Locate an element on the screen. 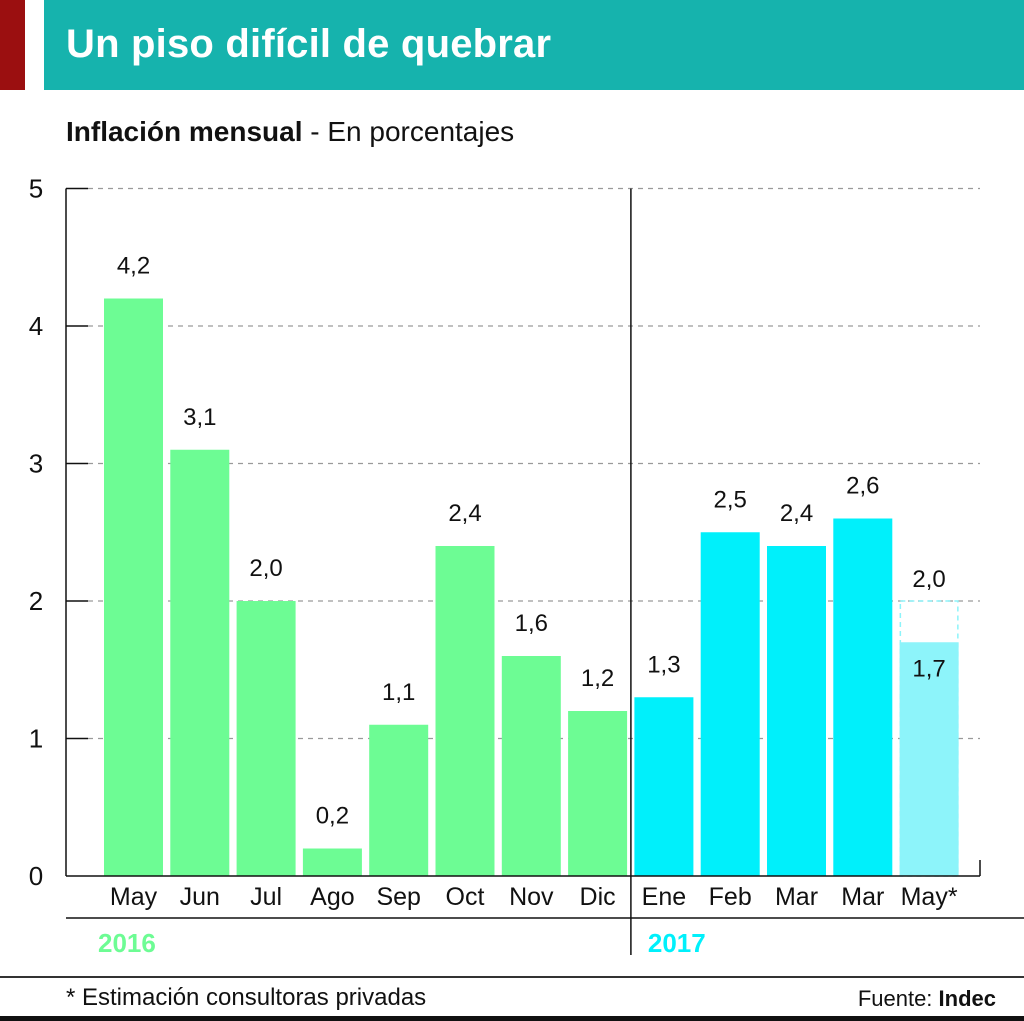  source-label: Fuente: is located at coordinates (898, 998).